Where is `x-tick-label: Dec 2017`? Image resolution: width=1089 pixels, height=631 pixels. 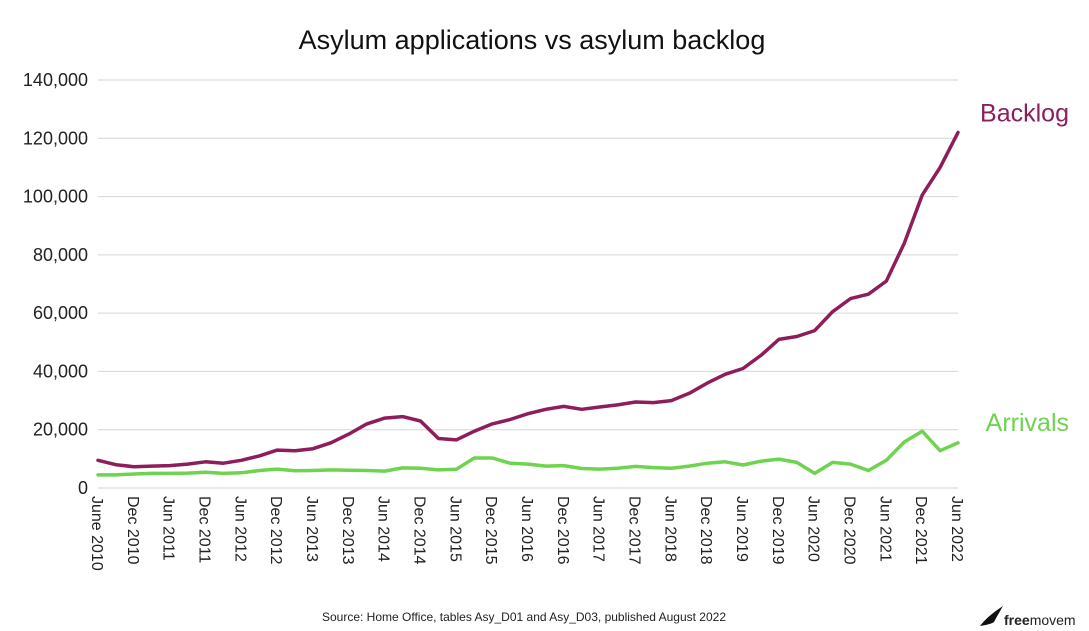 x-tick-label: Dec 2017 is located at coordinates (634, 530).